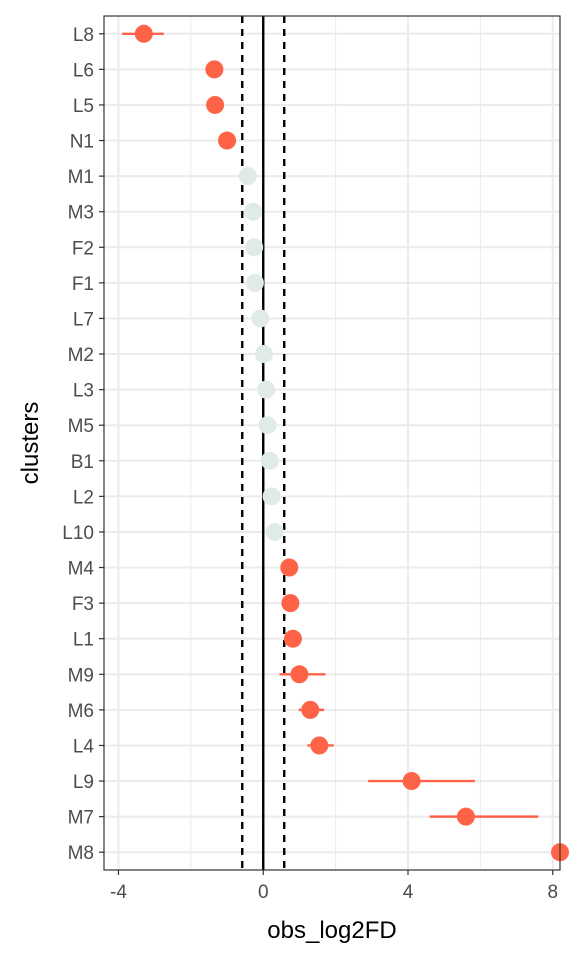 Image resolution: width=576 pixels, height=960 pixels. Describe the element at coordinates (81, 711) in the screenshot. I see `y-tick-label: M6` at that location.